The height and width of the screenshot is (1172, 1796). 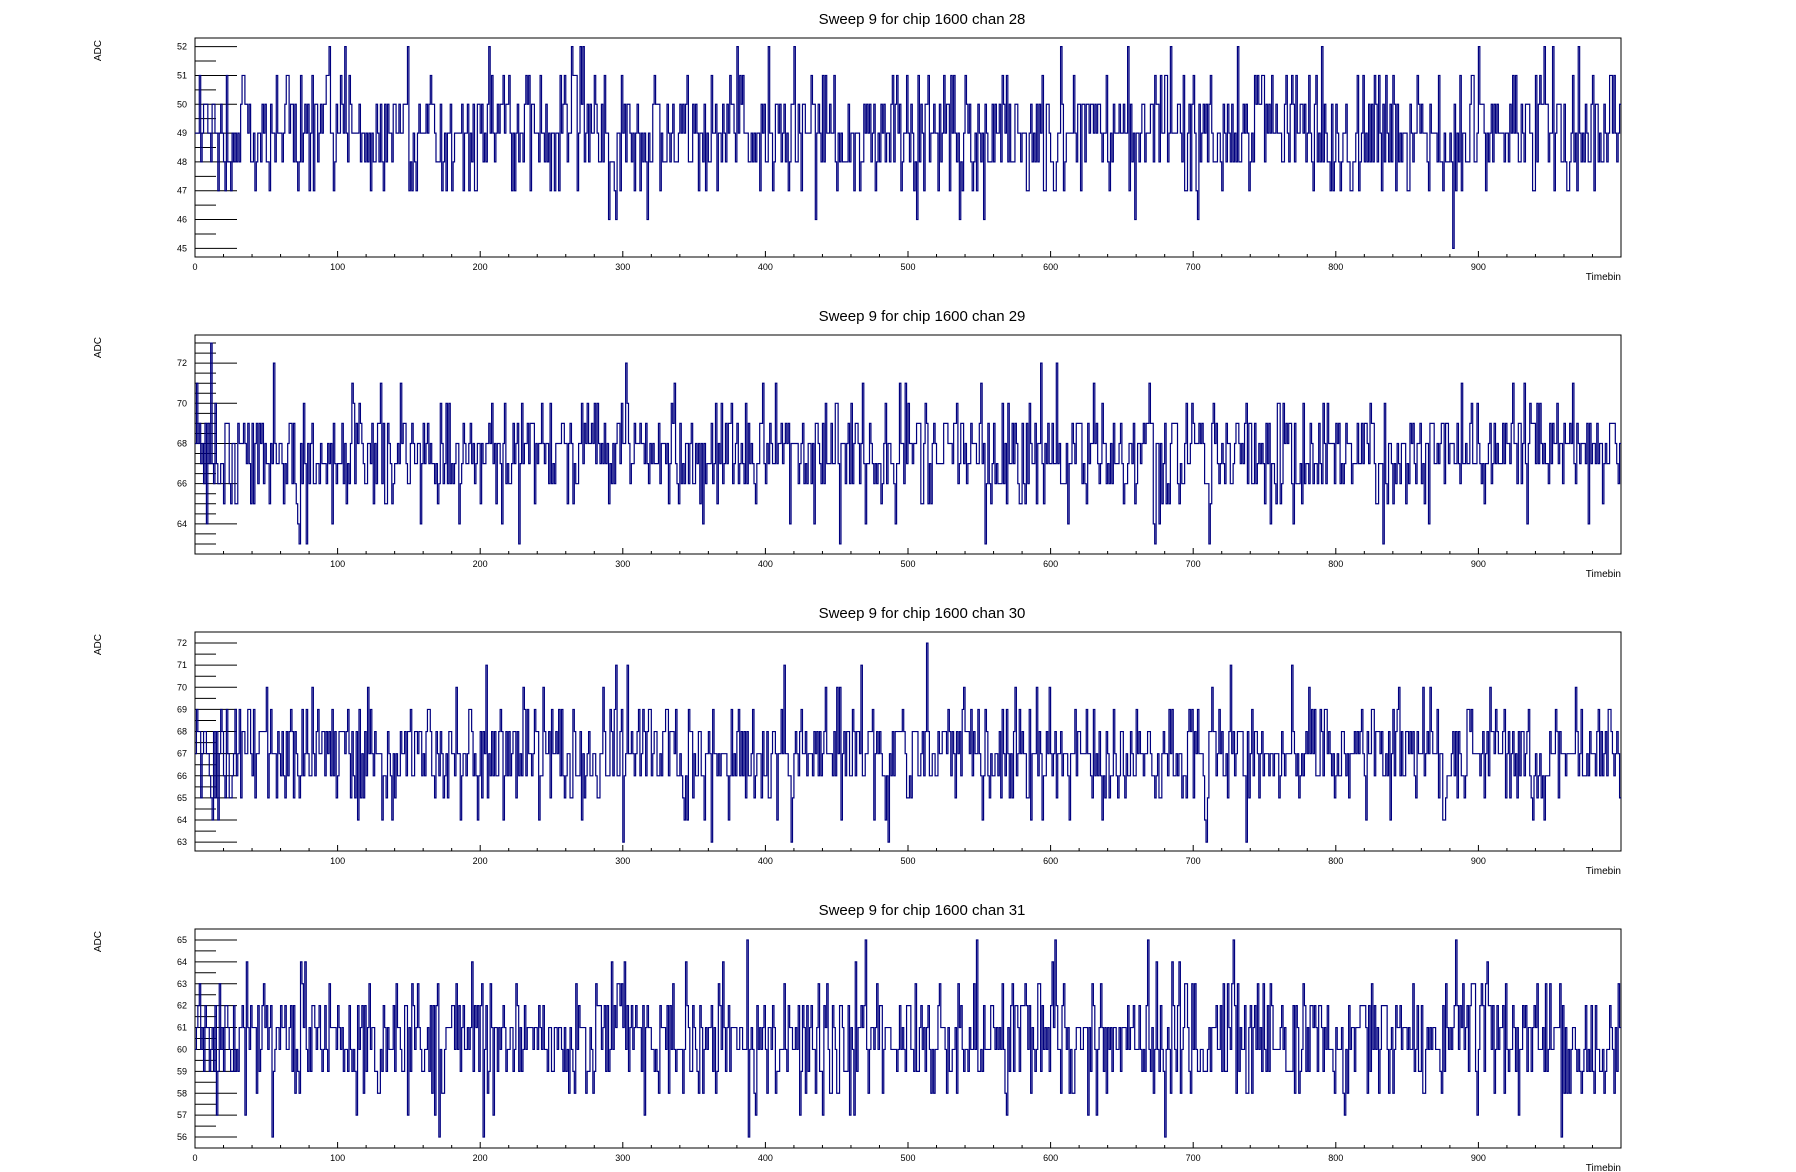 What do you see at coordinates (182, 1071) in the screenshot?
I see `y-tick-label: 59` at bounding box center [182, 1071].